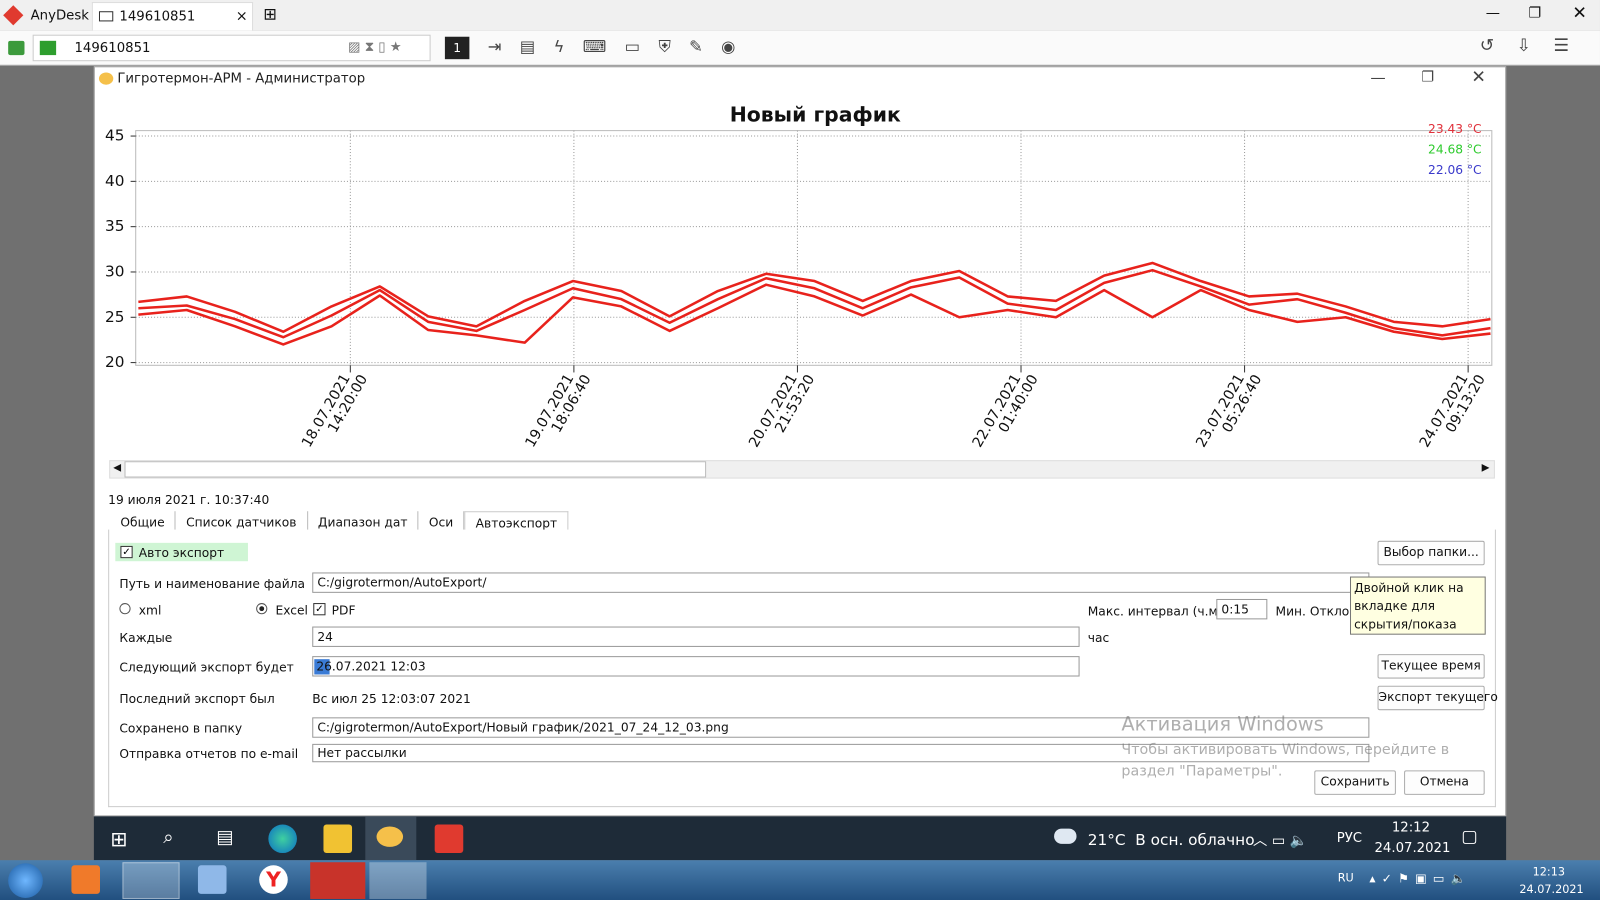  Describe the element at coordinates (1485, 468) in the screenshot. I see `scroll-right: ▶` at that location.